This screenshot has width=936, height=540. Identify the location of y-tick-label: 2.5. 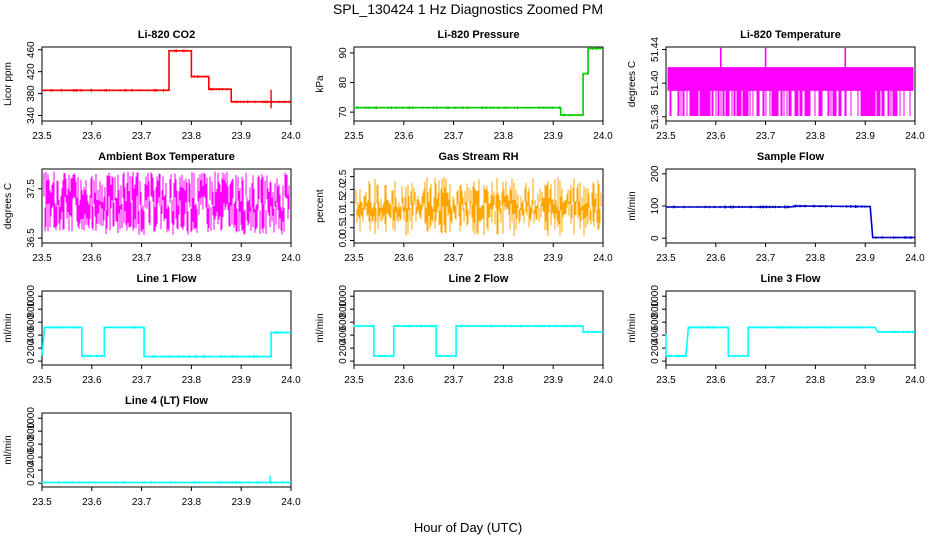
(343, 176).